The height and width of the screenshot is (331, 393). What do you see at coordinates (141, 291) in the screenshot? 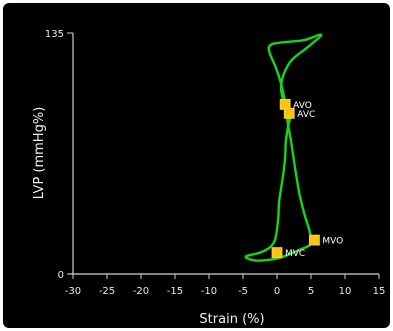
I see `x-tick-label: -20` at bounding box center [141, 291].